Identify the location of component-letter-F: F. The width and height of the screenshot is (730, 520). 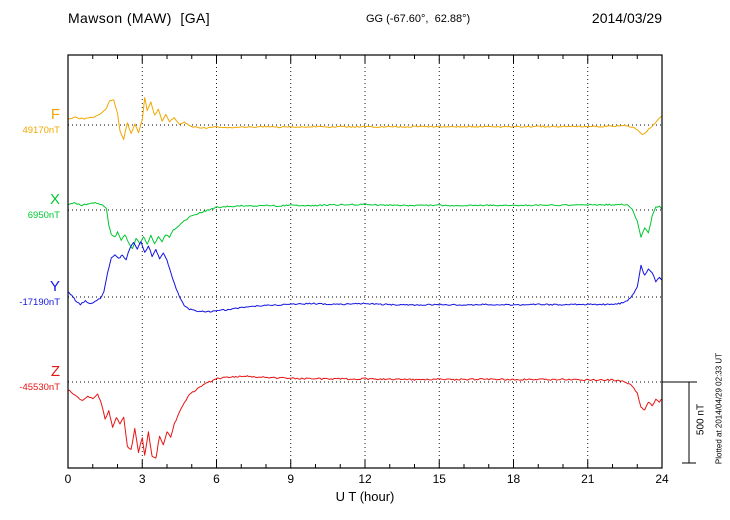
(55, 114).